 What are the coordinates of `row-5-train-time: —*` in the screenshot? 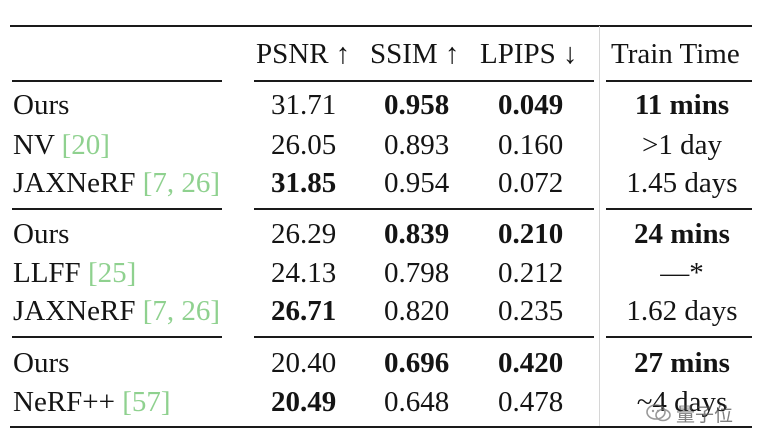 It's located at (682, 273).